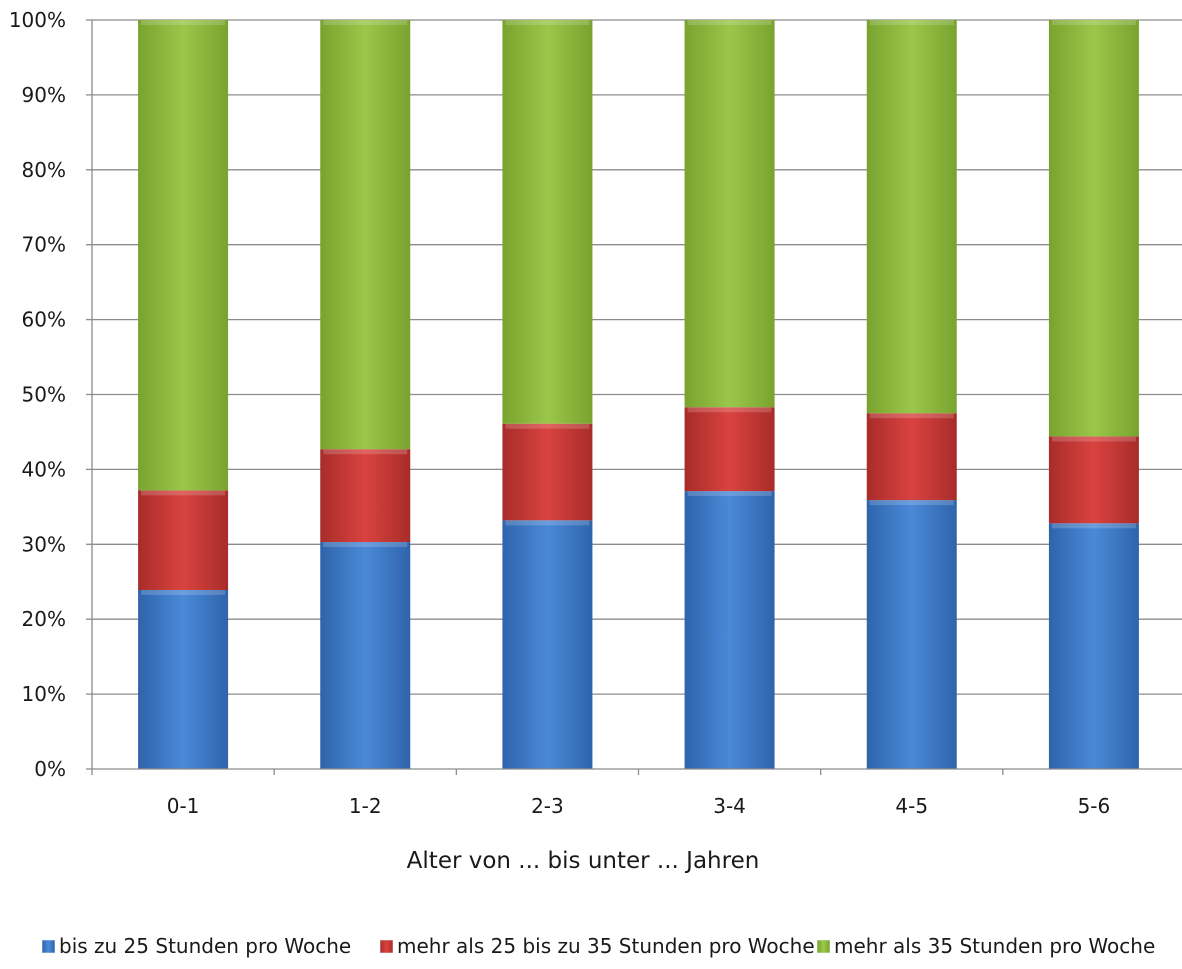  I want to click on y-tick-label: 0%, so click(50, 769).